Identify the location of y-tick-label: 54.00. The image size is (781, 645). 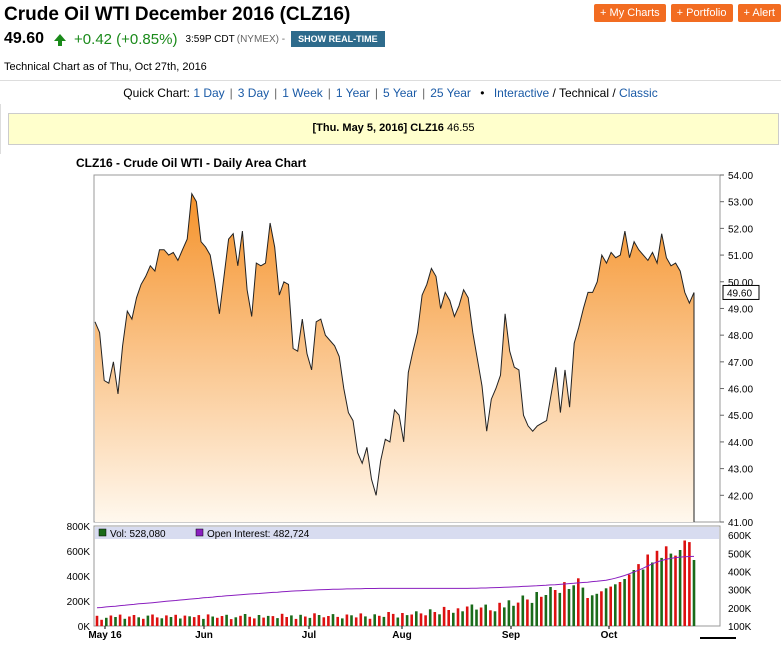
(740, 176).